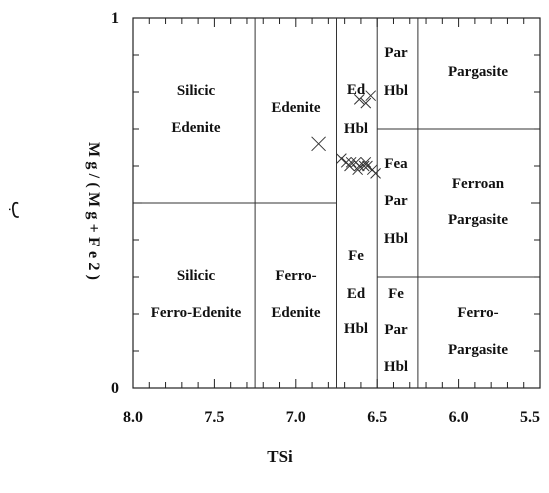 The height and width of the screenshot is (493, 549). What do you see at coordinates (377, 417) in the screenshot?
I see `x-tick-label: 6.5` at bounding box center [377, 417].